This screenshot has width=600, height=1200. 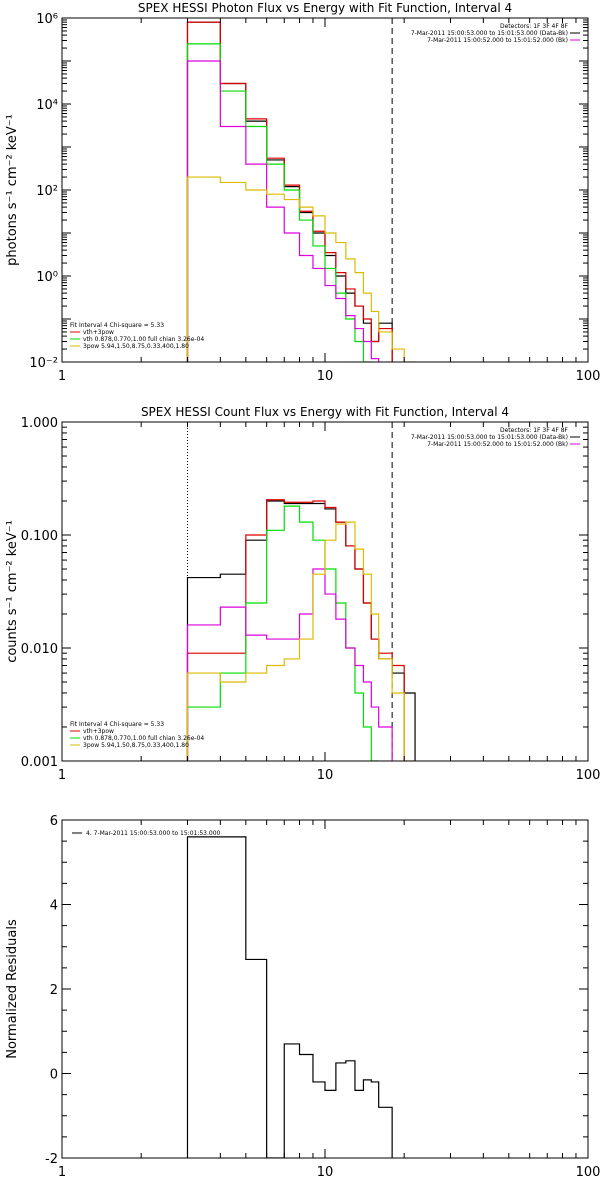 What do you see at coordinates (39, 649) in the screenshot?
I see `y-tick-label: 0.010` at bounding box center [39, 649].